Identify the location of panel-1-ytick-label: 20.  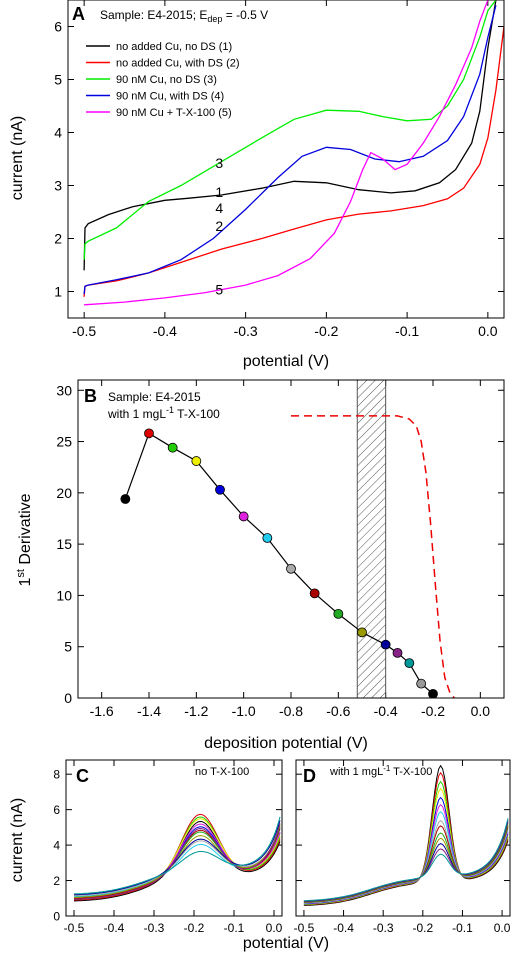
(64, 493).